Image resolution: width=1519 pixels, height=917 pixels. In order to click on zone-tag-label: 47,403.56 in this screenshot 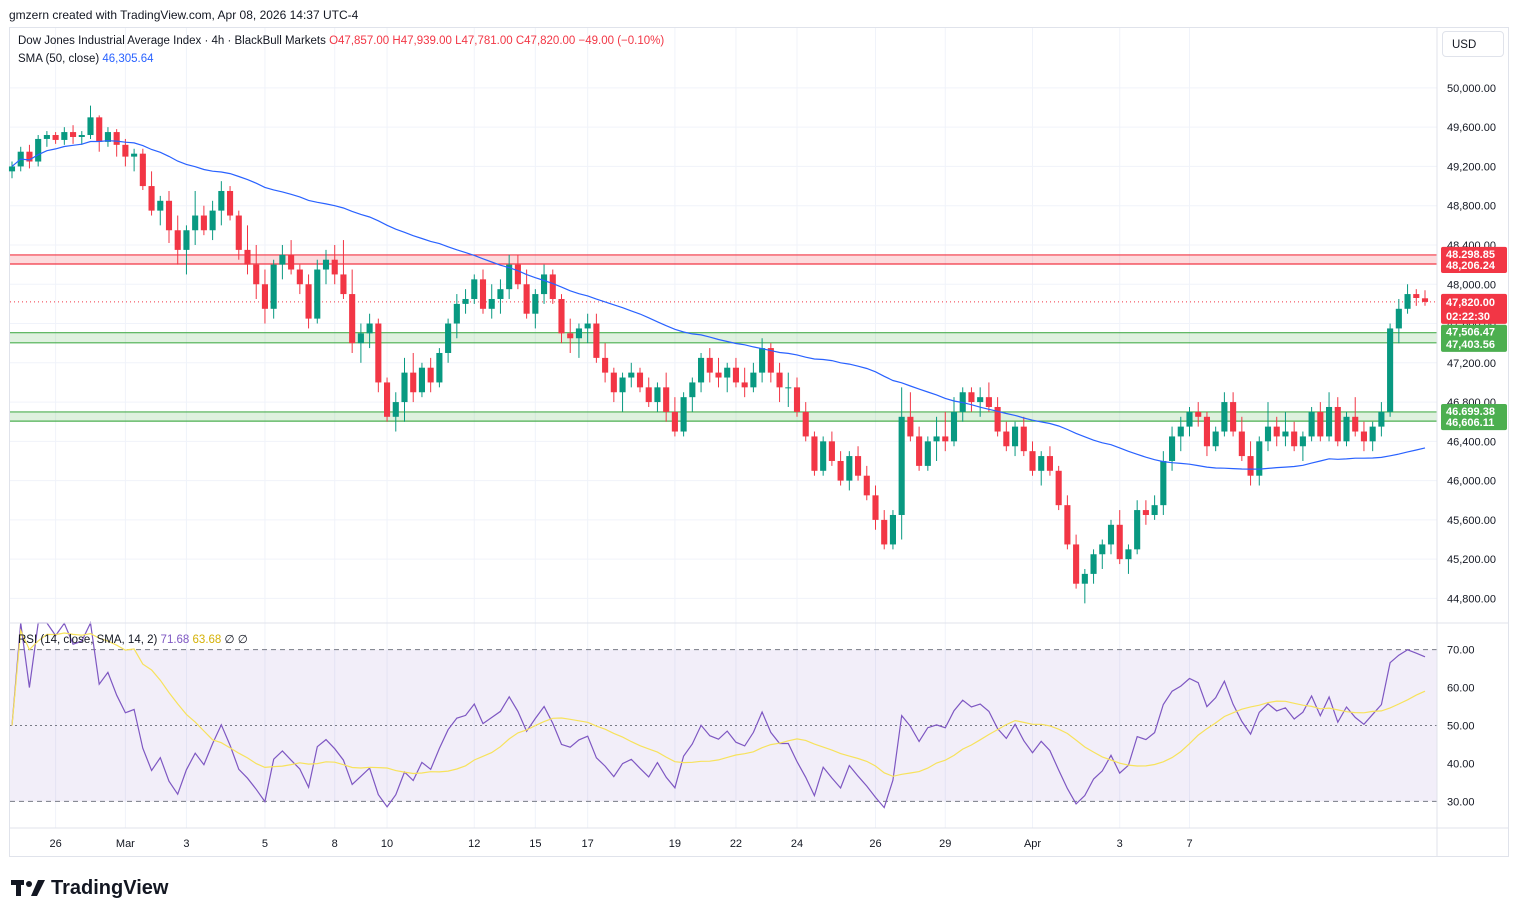, I will do `click(1470, 345)`.